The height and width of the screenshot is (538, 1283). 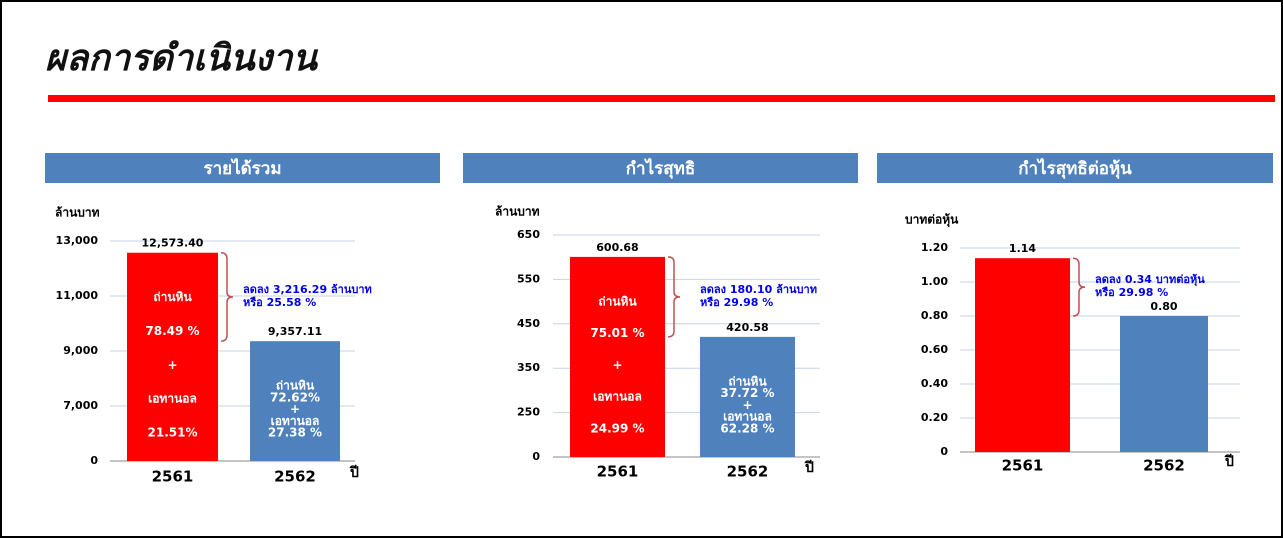 I want to click on y-tick-label: 11,000, so click(x=77, y=295).